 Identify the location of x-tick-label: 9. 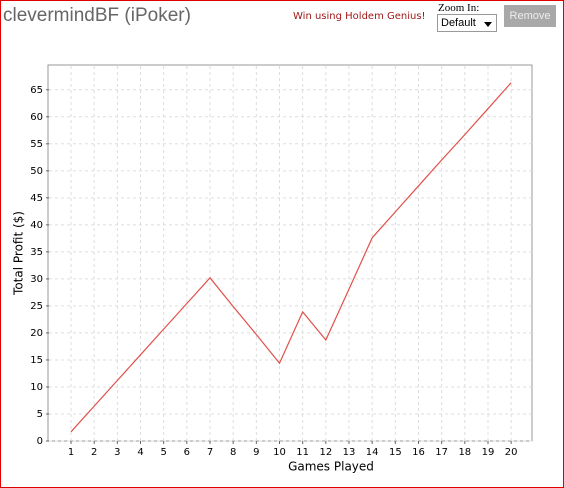
(256, 452).